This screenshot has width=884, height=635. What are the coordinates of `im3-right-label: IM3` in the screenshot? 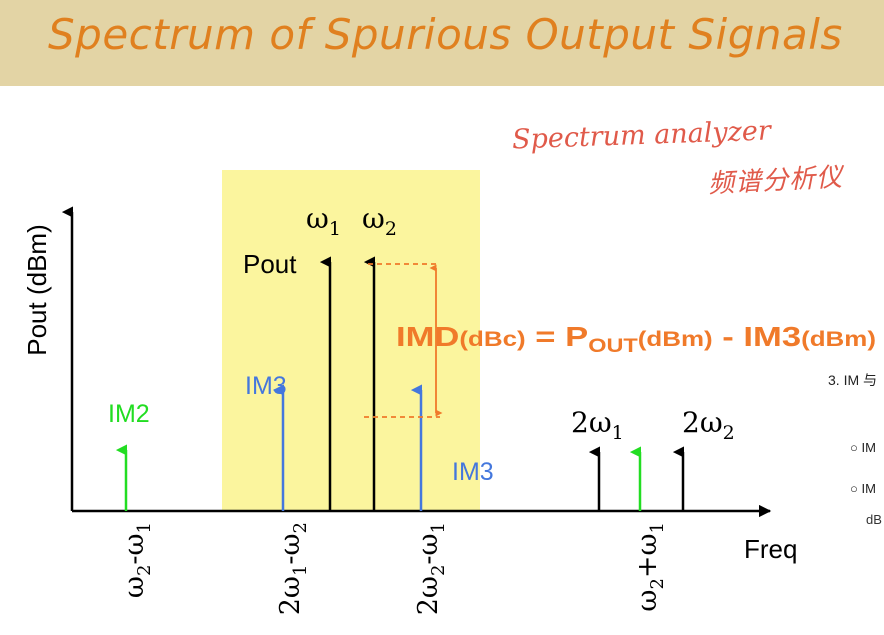 It's located at (473, 472).